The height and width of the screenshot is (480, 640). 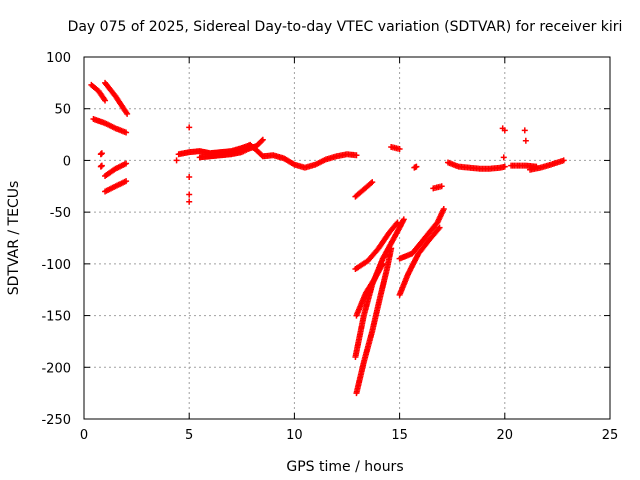 What do you see at coordinates (349, 435) in the screenshot?
I see `x-tick-labels: 0 5 10 15 20 25` at bounding box center [349, 435].